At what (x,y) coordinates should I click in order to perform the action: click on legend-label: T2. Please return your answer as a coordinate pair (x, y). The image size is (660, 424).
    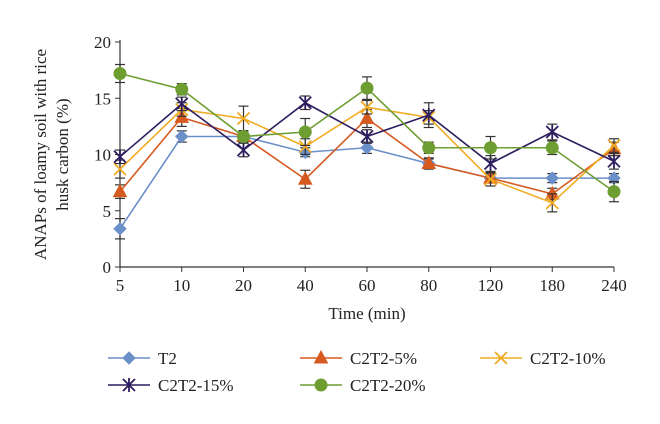
    Looking at the image, I should click on (167, 358).